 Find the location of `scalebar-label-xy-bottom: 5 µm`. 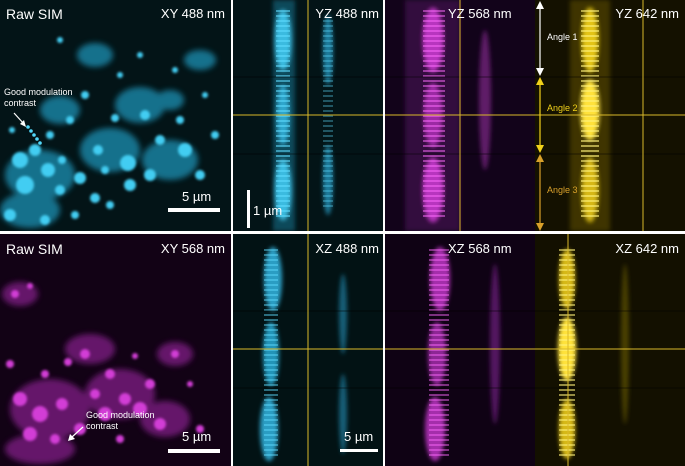

scalebar-label-xy-bottom: 5 µm is located at coordinates (197, 436).